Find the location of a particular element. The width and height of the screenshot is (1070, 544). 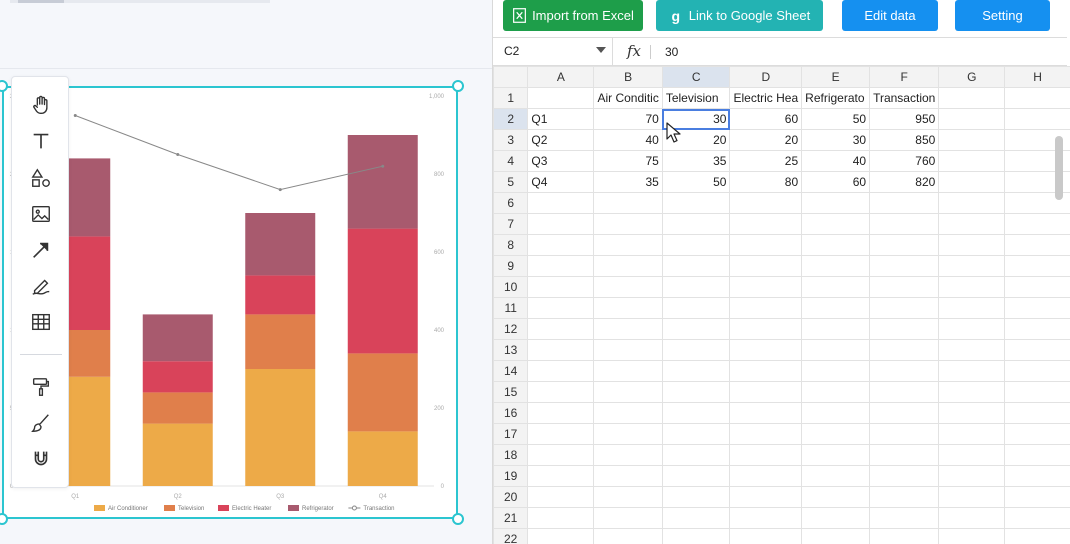

cell-d15 is located at coordinates (766, 392).